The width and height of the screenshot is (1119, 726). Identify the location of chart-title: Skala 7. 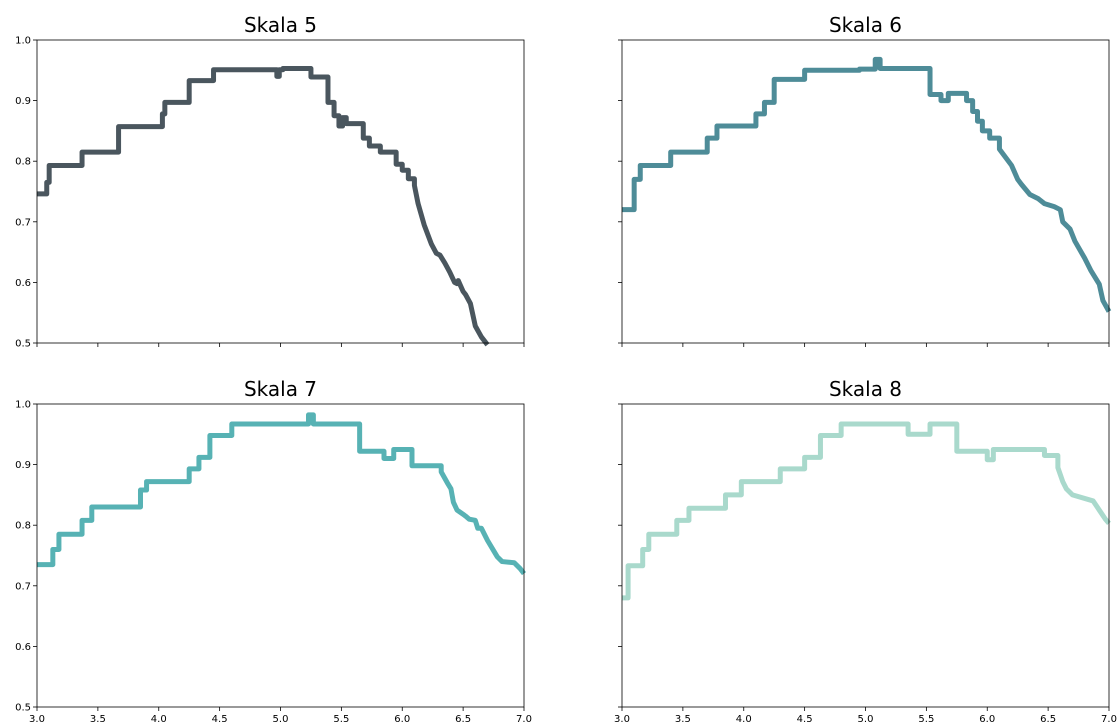
(280, 389).